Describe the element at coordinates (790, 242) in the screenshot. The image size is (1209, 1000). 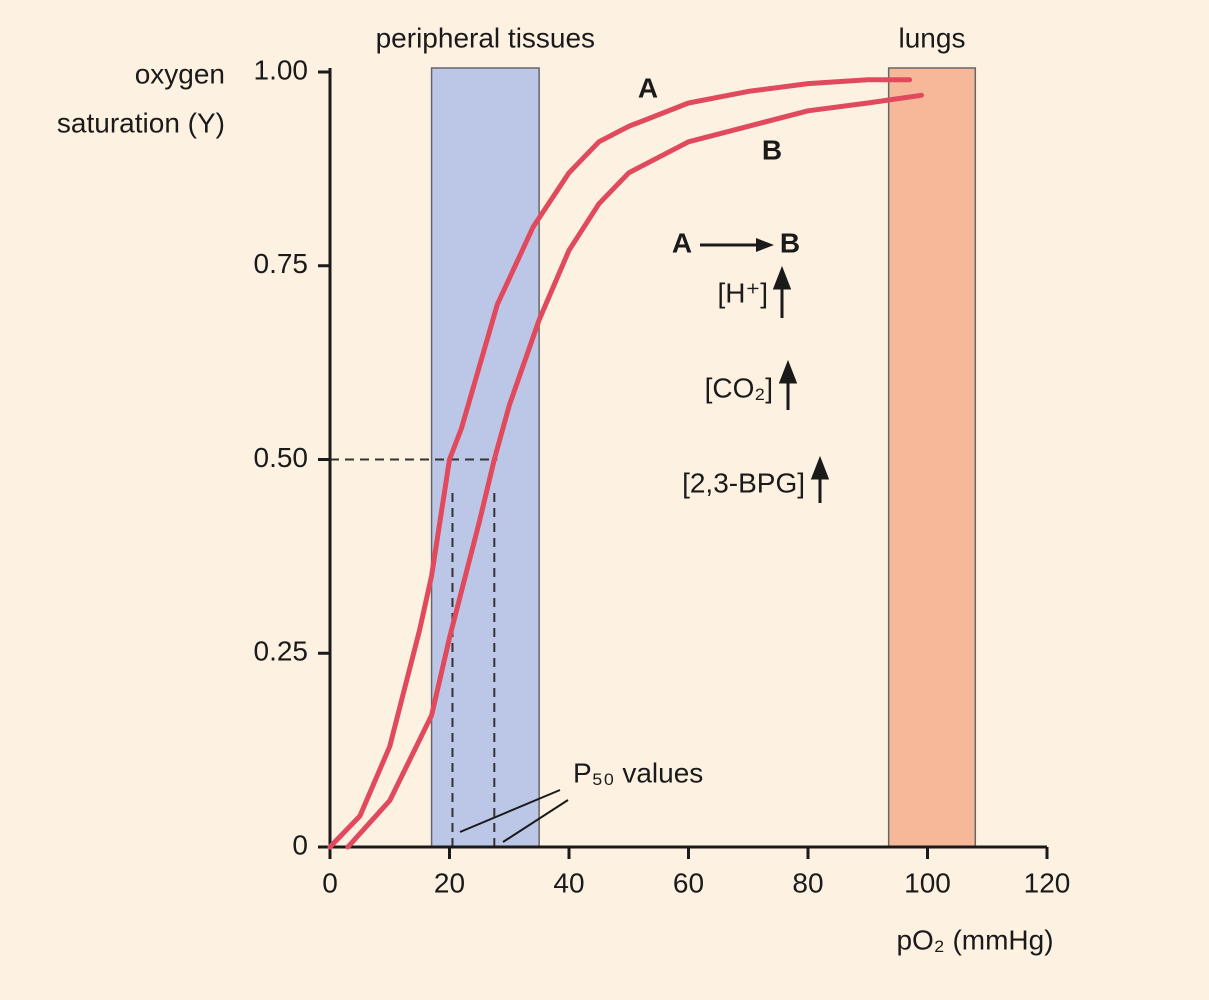
I see `transition-to: B` at that location.